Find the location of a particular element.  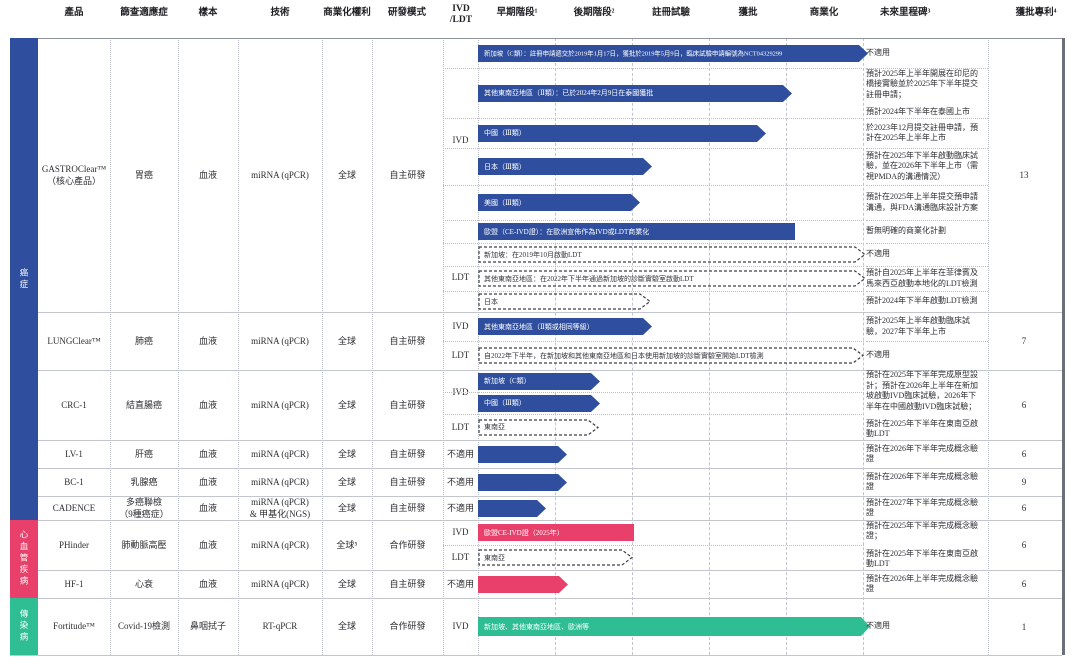

timeline-arrow: 其他東南亞地區（Ⅱ類或相同等級） is located at coordinates (566, 326).